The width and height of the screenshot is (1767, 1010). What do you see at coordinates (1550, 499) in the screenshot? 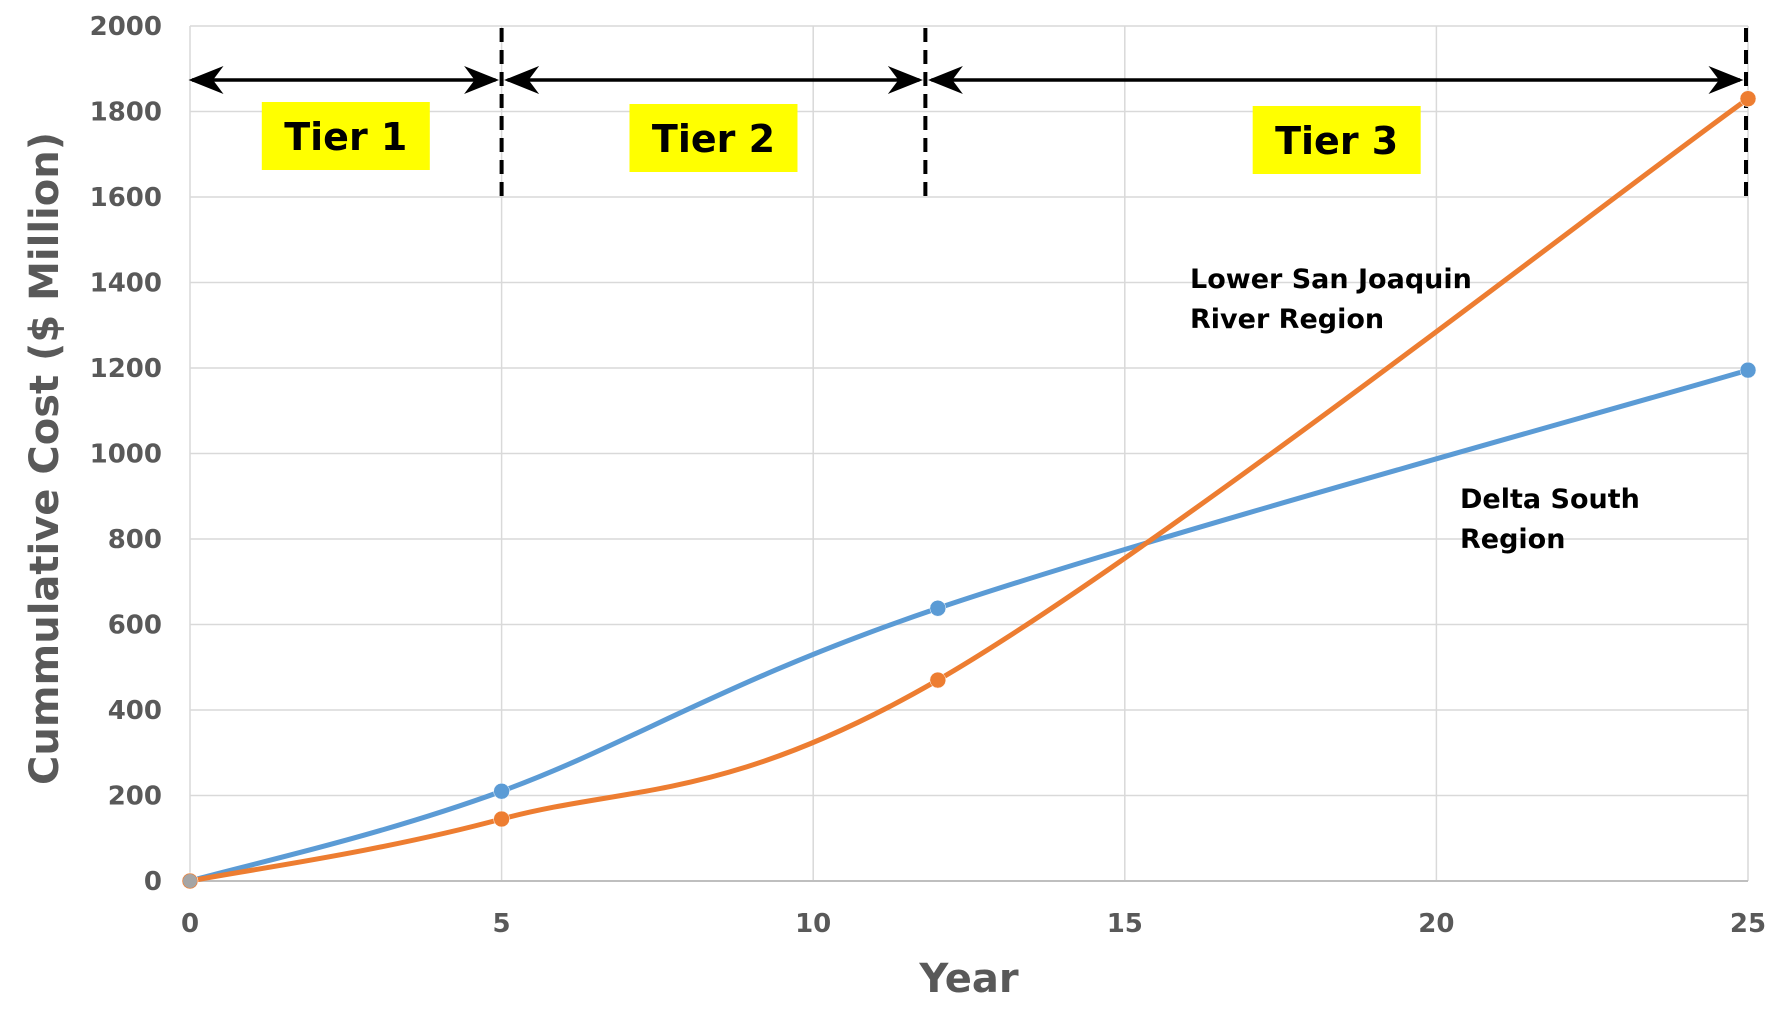
I see `series-annotation: Delta South` at bounding box center [1550, 499].